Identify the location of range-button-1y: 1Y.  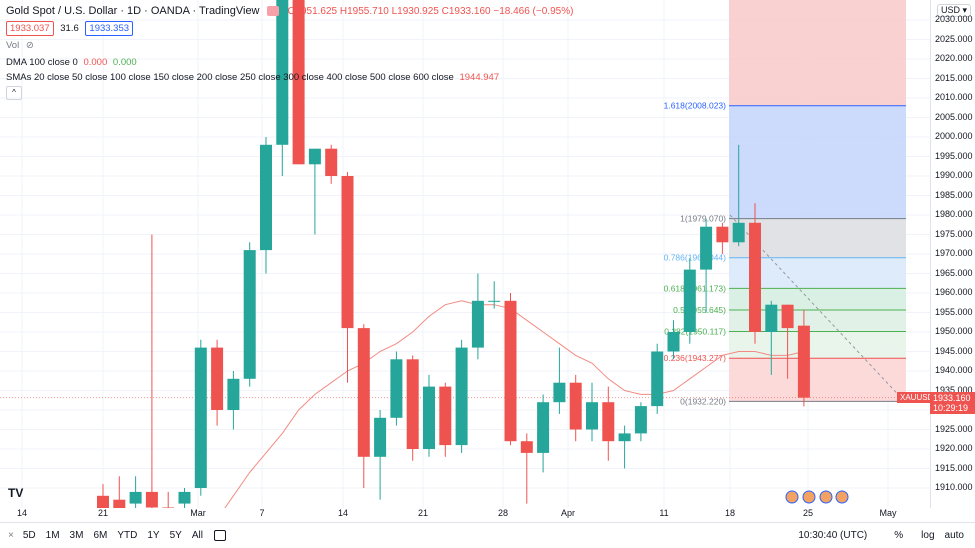
(153, 535).